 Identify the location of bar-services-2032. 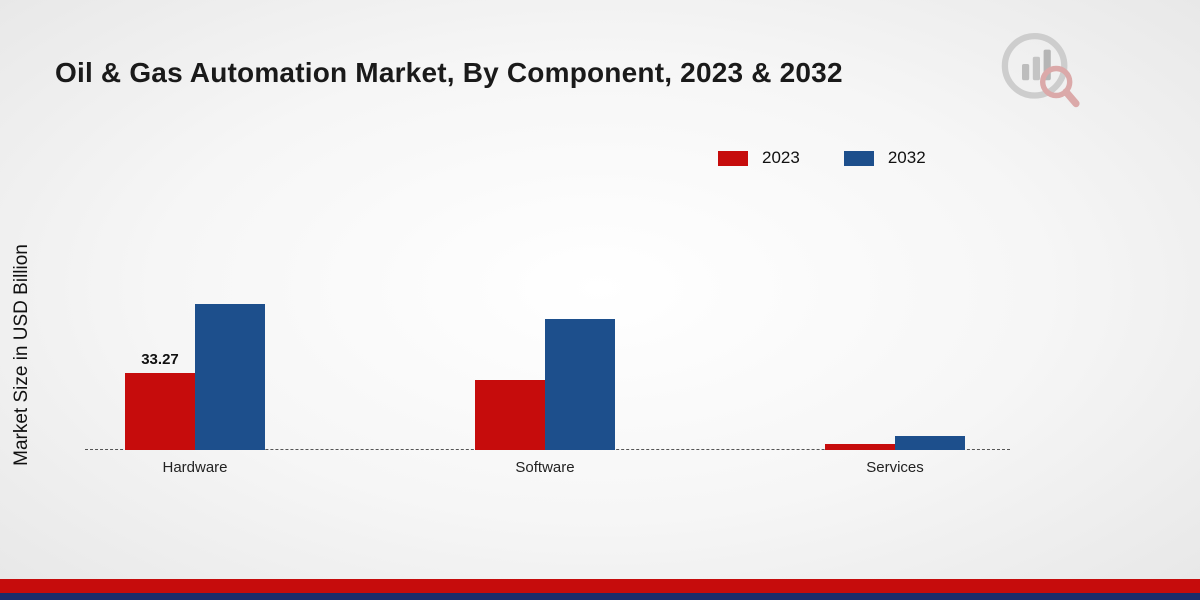
(930, 443).